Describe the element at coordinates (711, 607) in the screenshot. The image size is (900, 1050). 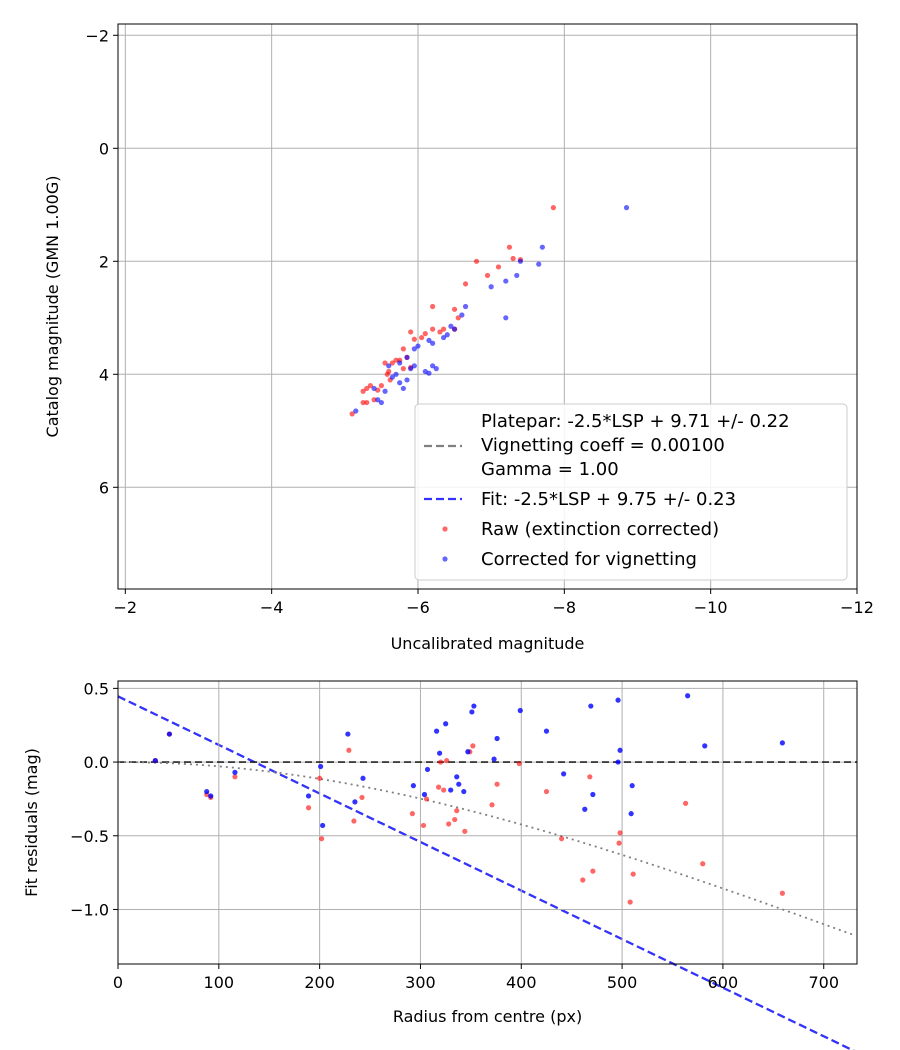
I see `top-x-tick-label: −10` at that location.